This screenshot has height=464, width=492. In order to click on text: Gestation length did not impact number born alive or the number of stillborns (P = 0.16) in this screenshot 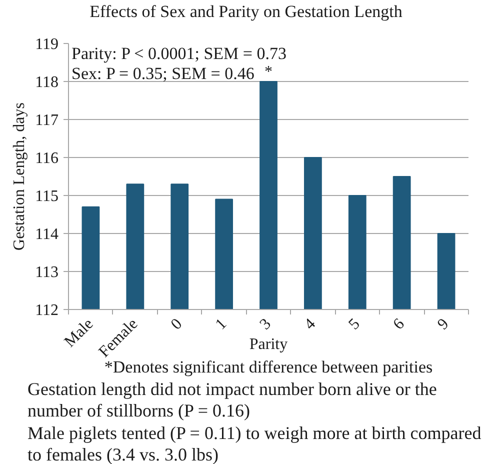, I will do `click(232, 399)`.